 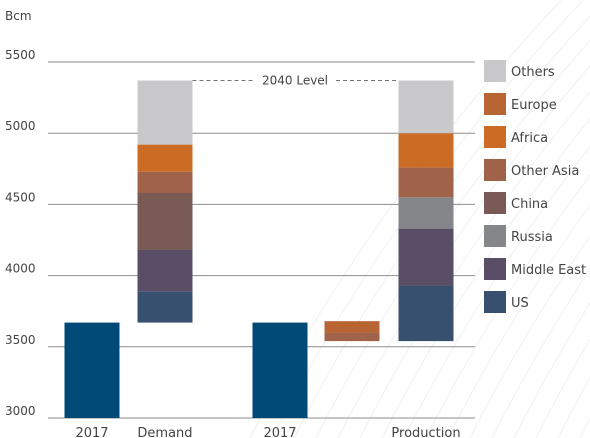 What do you see at coordinates (352, 327) in the screenshot?
I see `bar-segment-europe` at bounding box center [352, 327].